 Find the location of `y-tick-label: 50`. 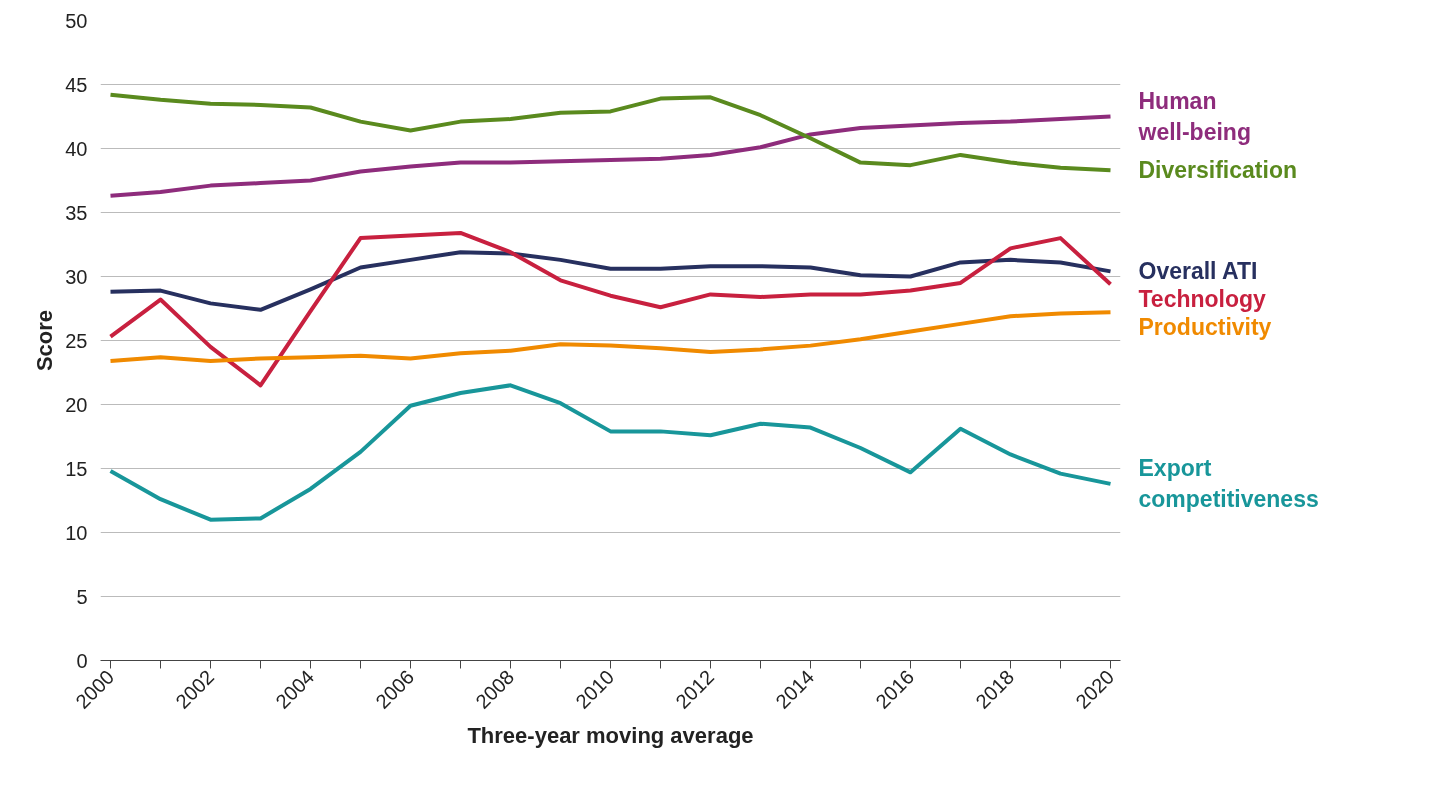

y-tick-label: 50 is located at coordinates (76, 20).